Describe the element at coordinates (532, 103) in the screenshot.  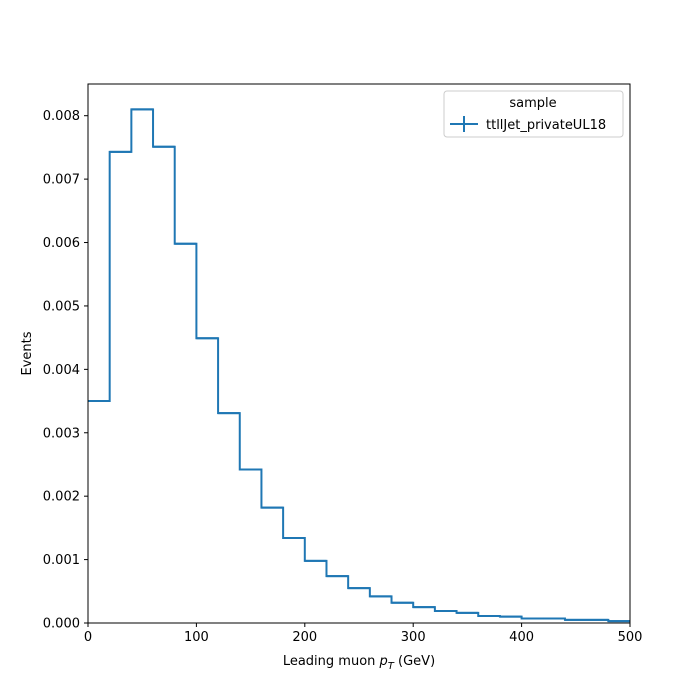
I see `legend-title: sample` at that location.